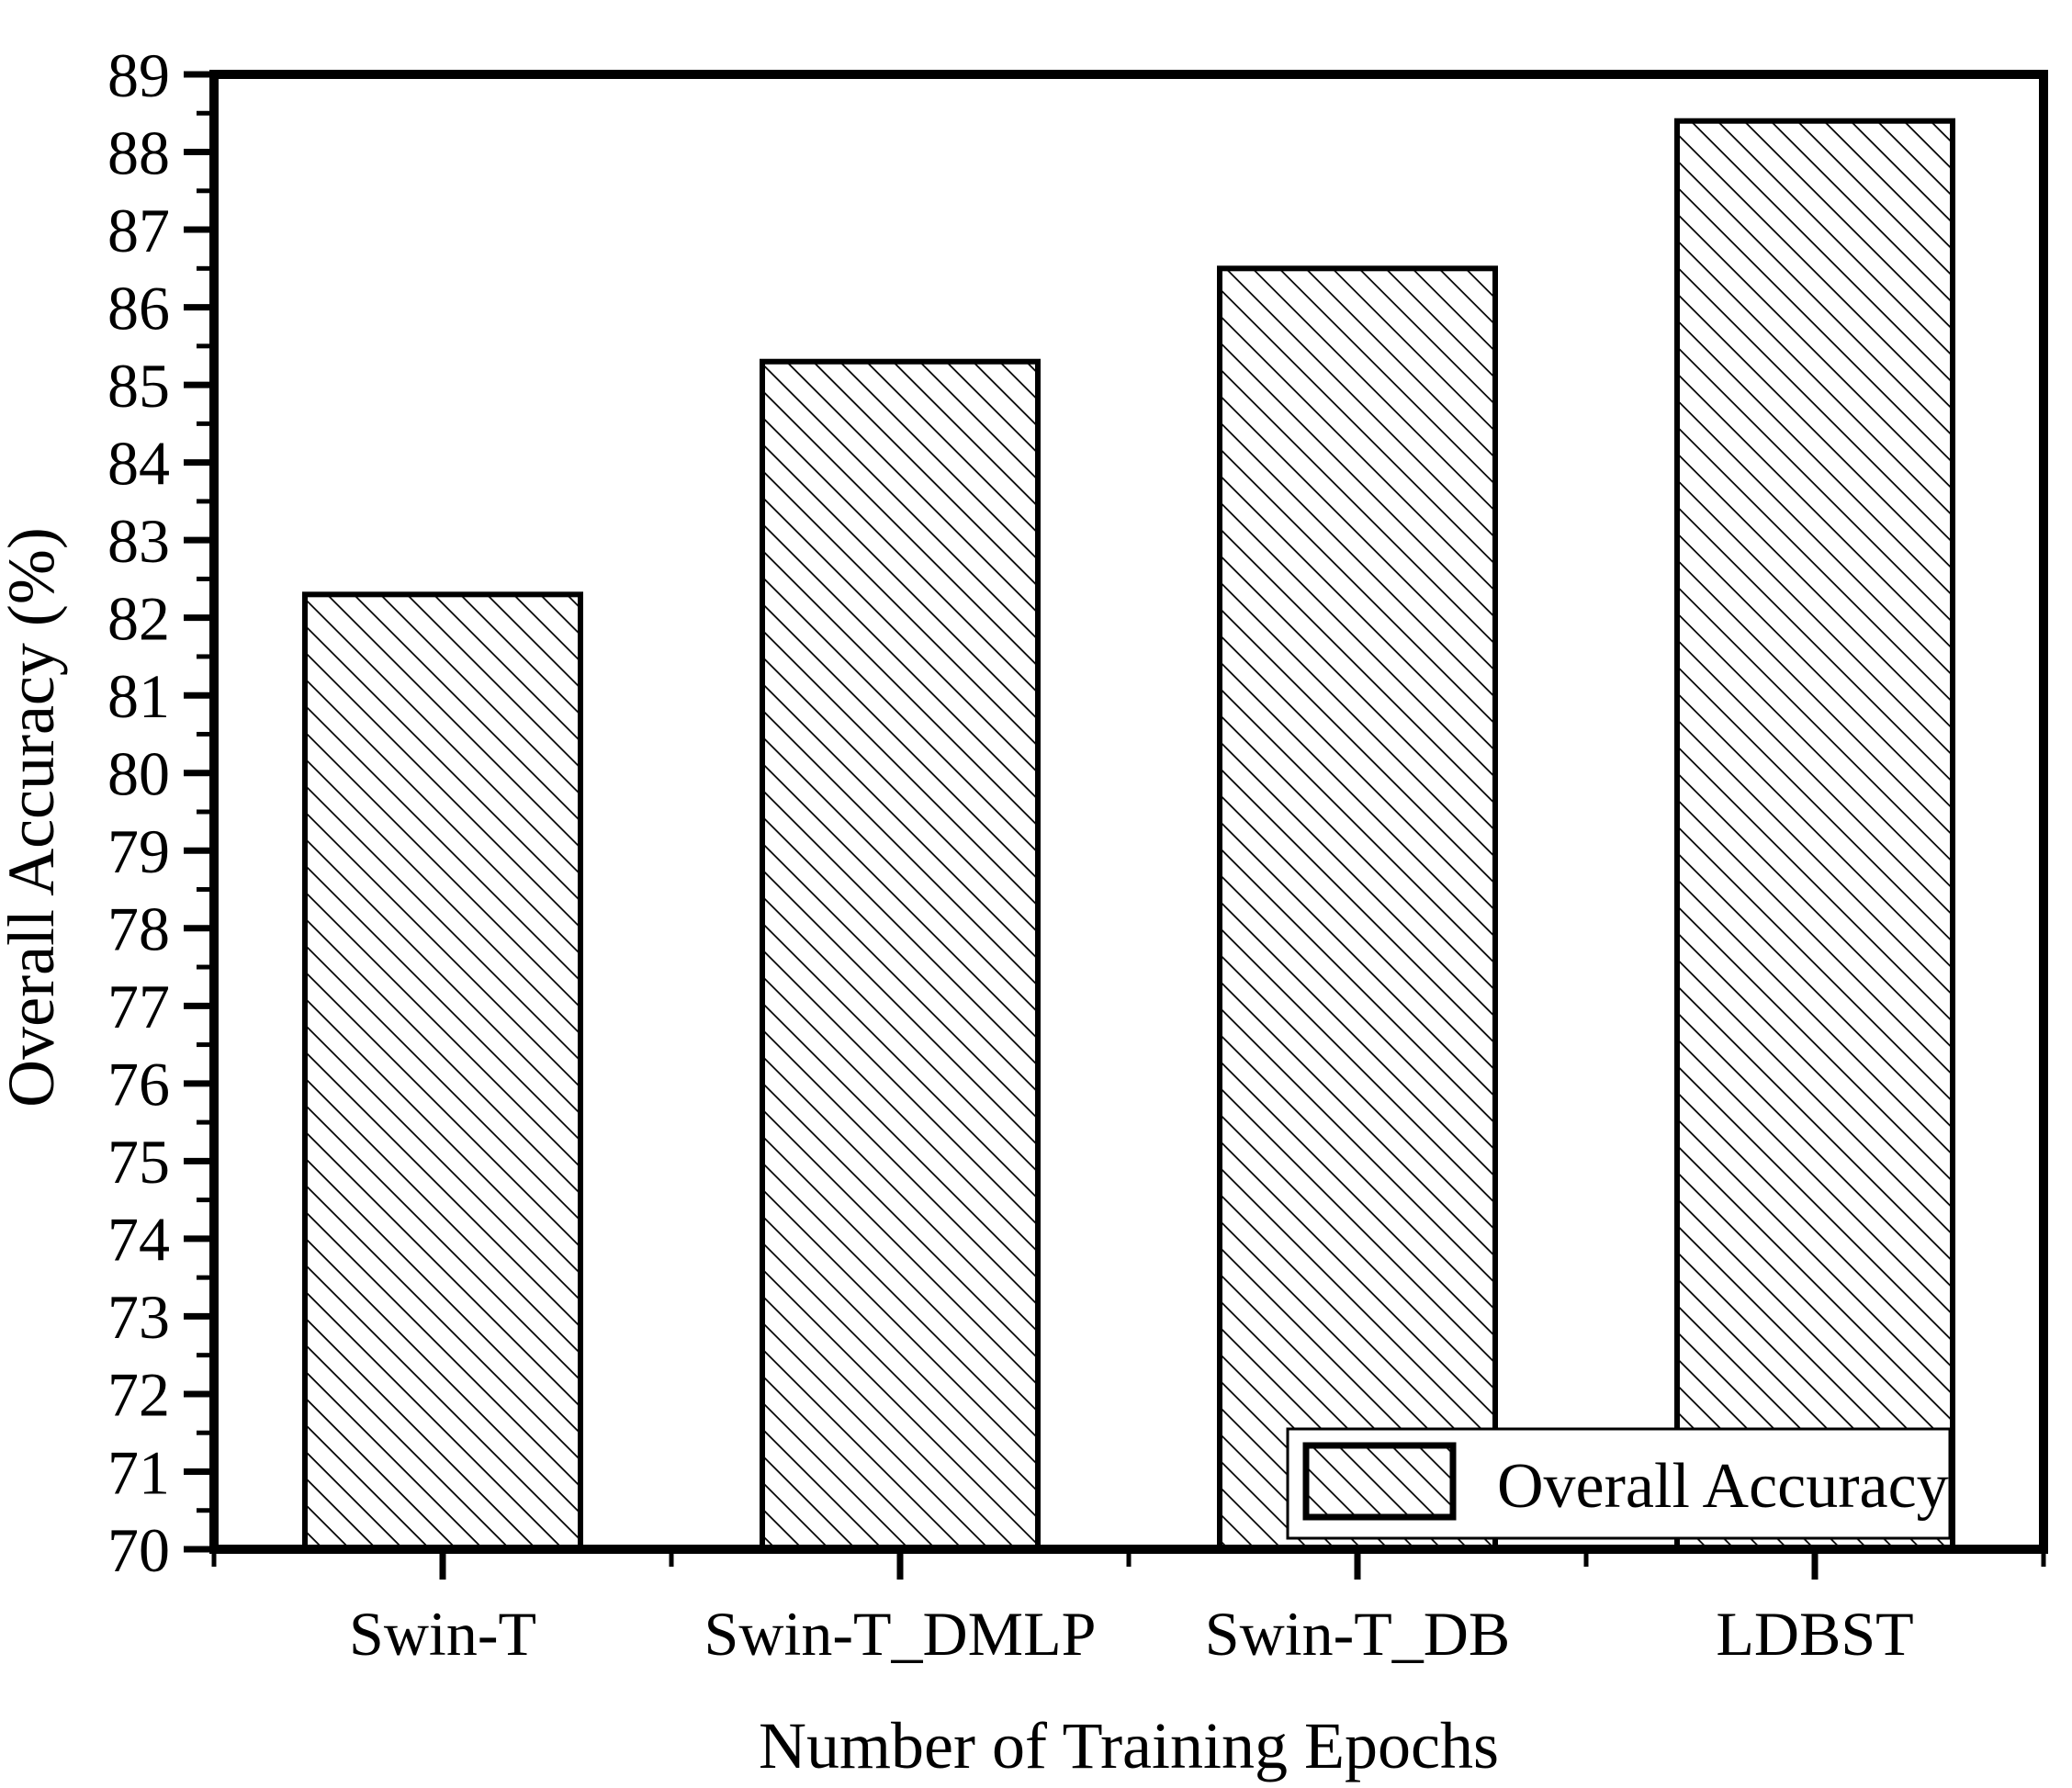 This screenshot has width=2072, height=1788. I want to click on bar-swin-t, so click(443, 1071).